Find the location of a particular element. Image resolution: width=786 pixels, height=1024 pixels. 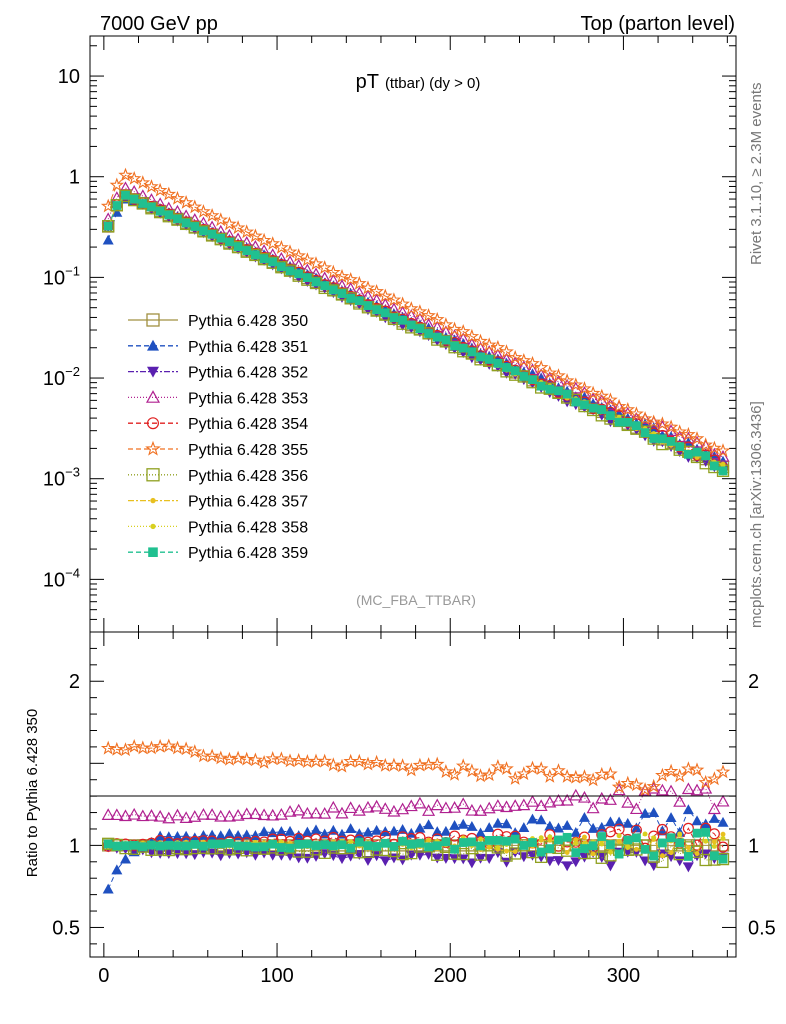

legend-label: Pythia 6.428 354 is located at coordinates (248, 424).